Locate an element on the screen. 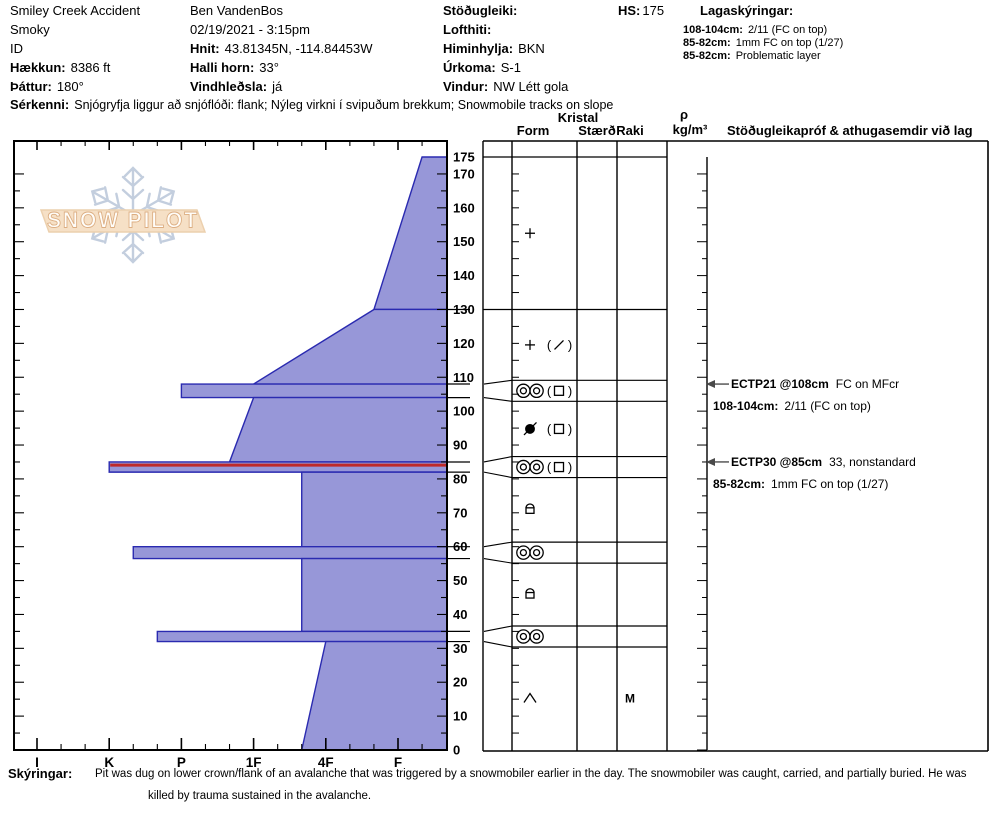 This screenshot has width=994, height=840. coordinates-label: Hnit: is located at coordinates (205, 48).